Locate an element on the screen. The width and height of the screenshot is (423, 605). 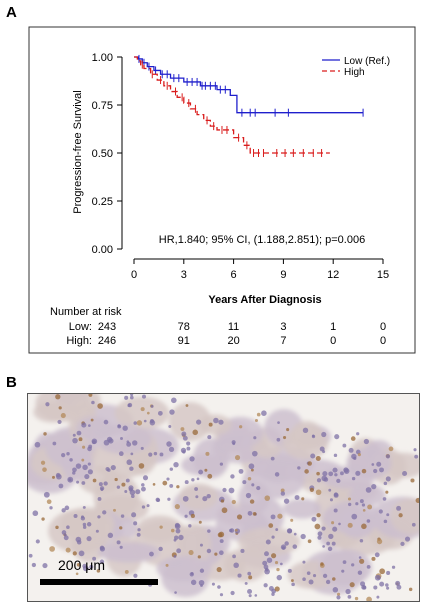
risk-row-label: High: is located at coordinates (79, 341).